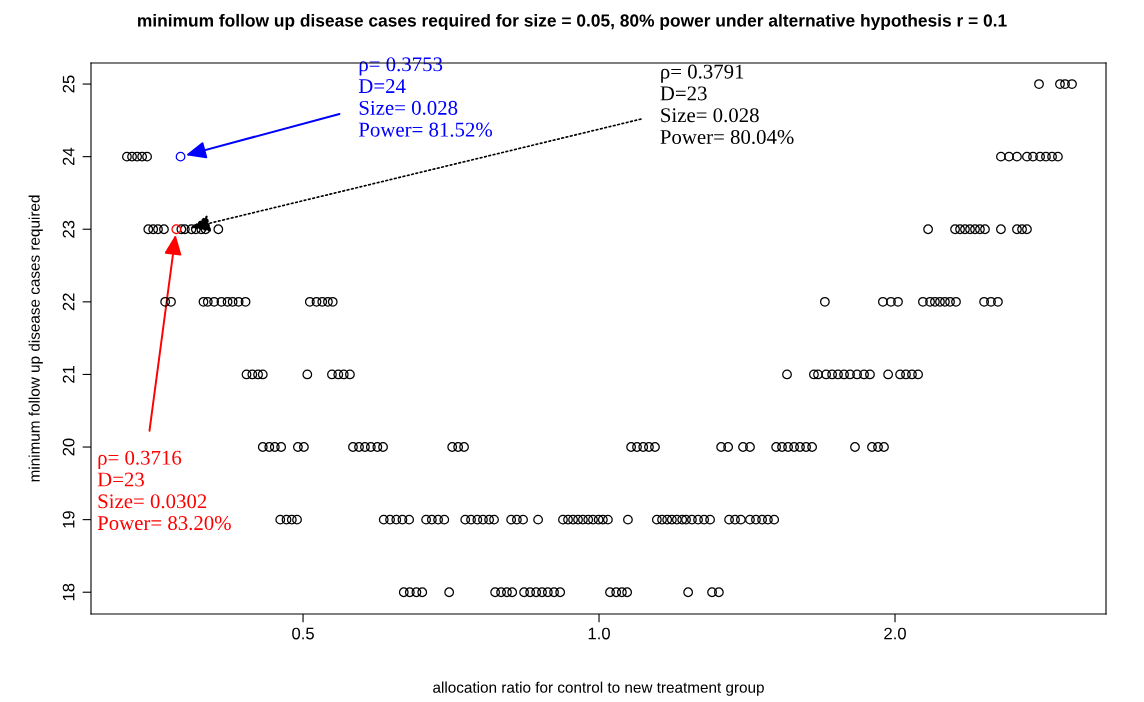 Image resolution: width=1144 pixels, height=702 pixels. Describe the element at coordinates (68, 302) in the screenshot. I see `y-tick-label: 22` at that location.